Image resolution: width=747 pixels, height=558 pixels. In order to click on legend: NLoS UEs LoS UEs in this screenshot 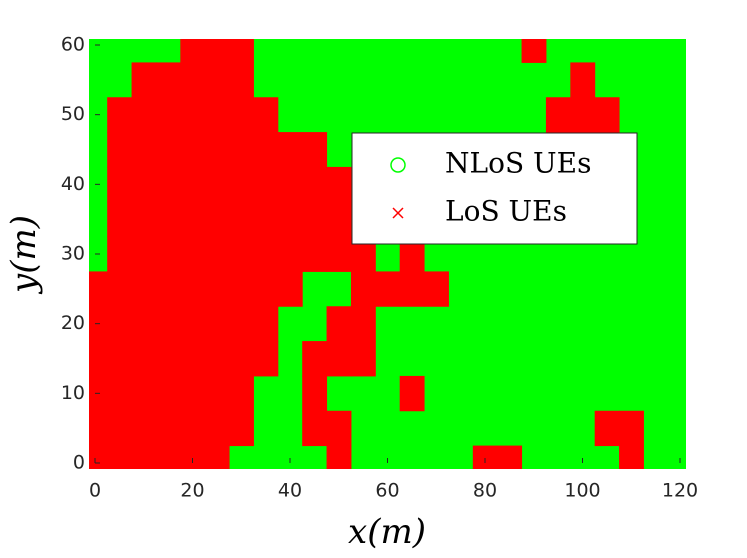, I will do `click(494, 188)`.